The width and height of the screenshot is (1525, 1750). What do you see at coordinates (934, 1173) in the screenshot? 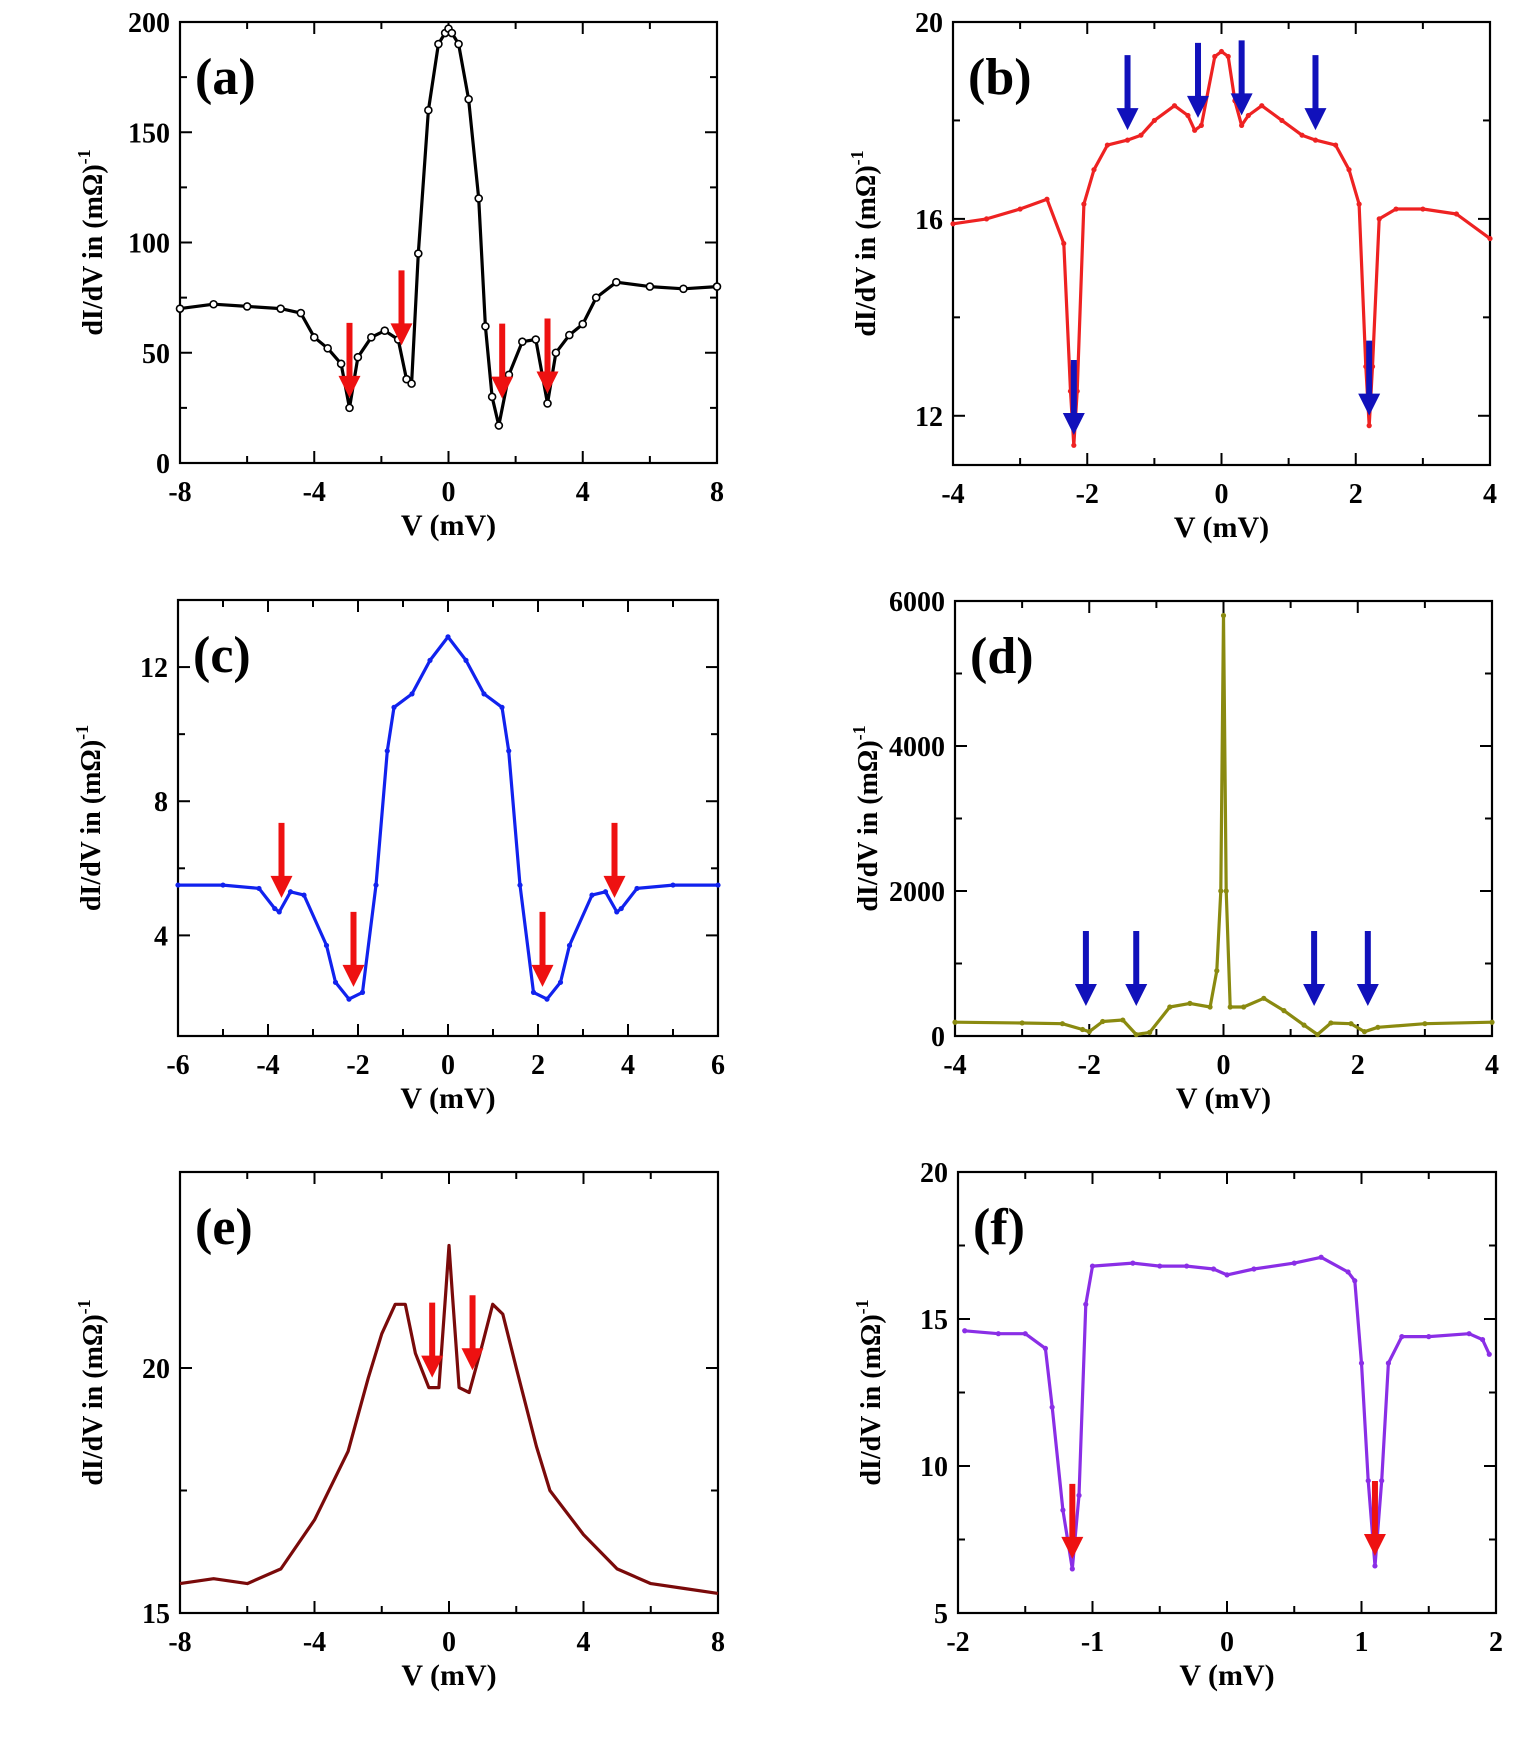
I see `y-tick-label: 20` at bounding box center [934, 1173].